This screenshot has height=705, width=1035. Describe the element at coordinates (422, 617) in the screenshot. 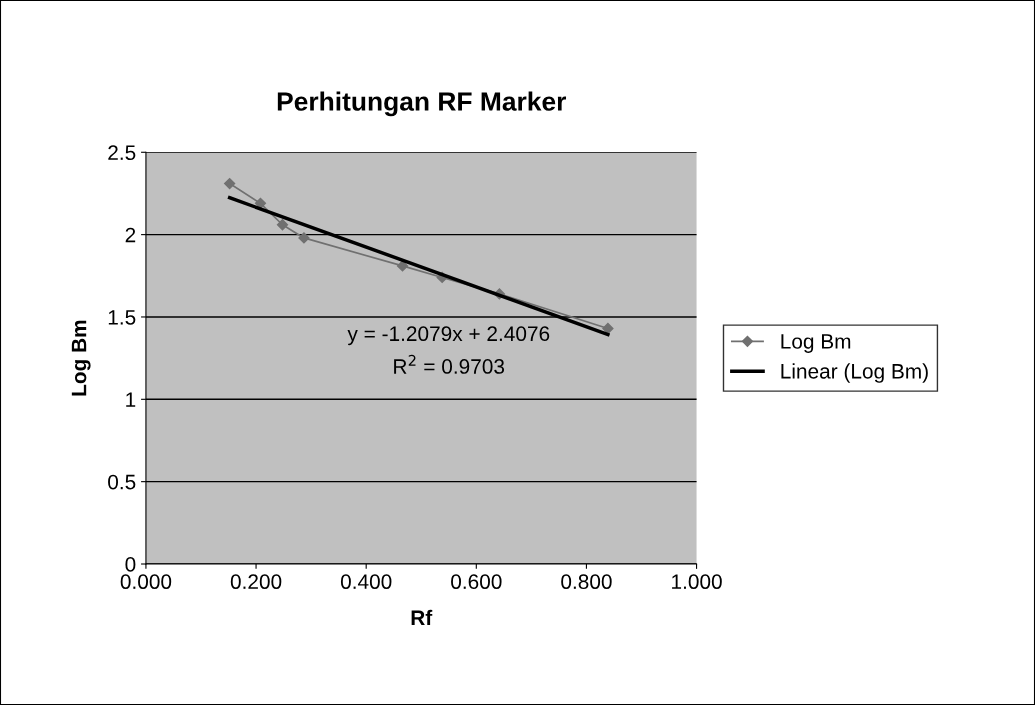

I see `x-axis-title: Rf` at that location.